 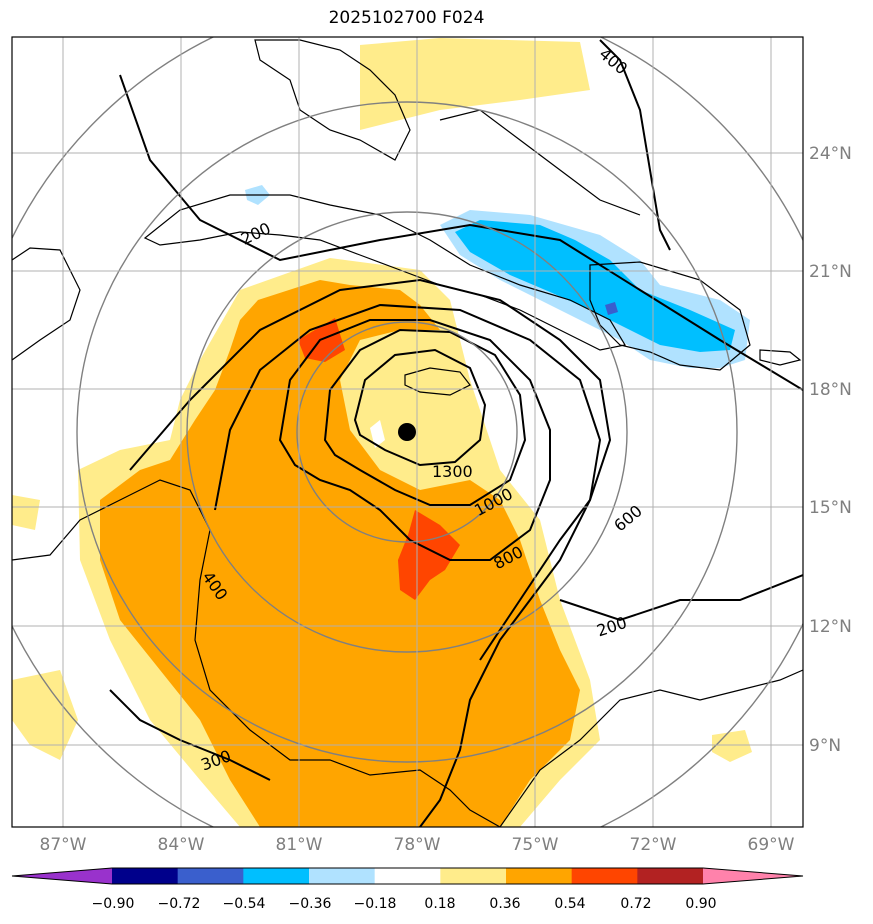 What do you see at coordinates (46, 304) in the screenshot?
I see `yucatan-coast` at bounding box center [46, 304].